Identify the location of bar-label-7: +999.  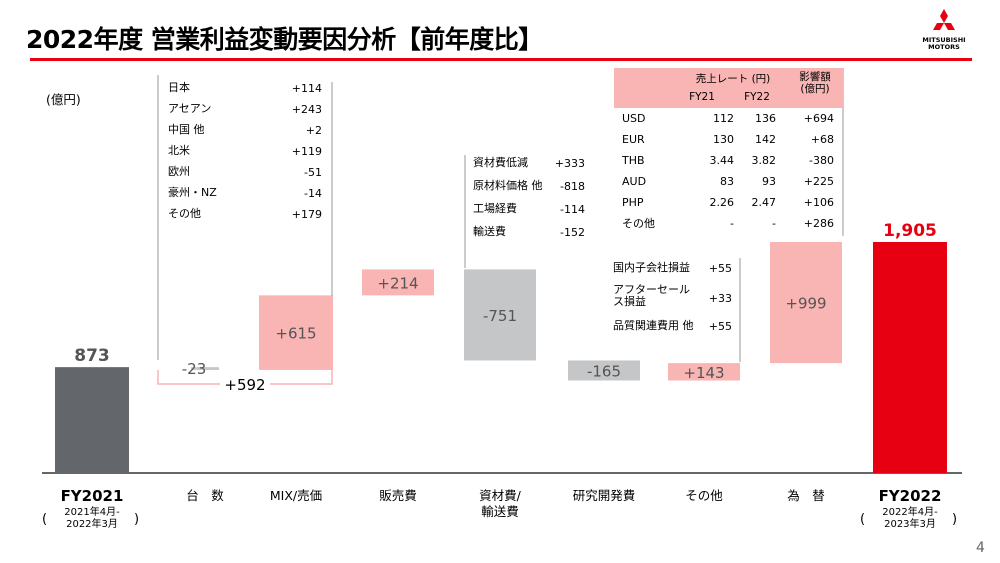
(805, 304).